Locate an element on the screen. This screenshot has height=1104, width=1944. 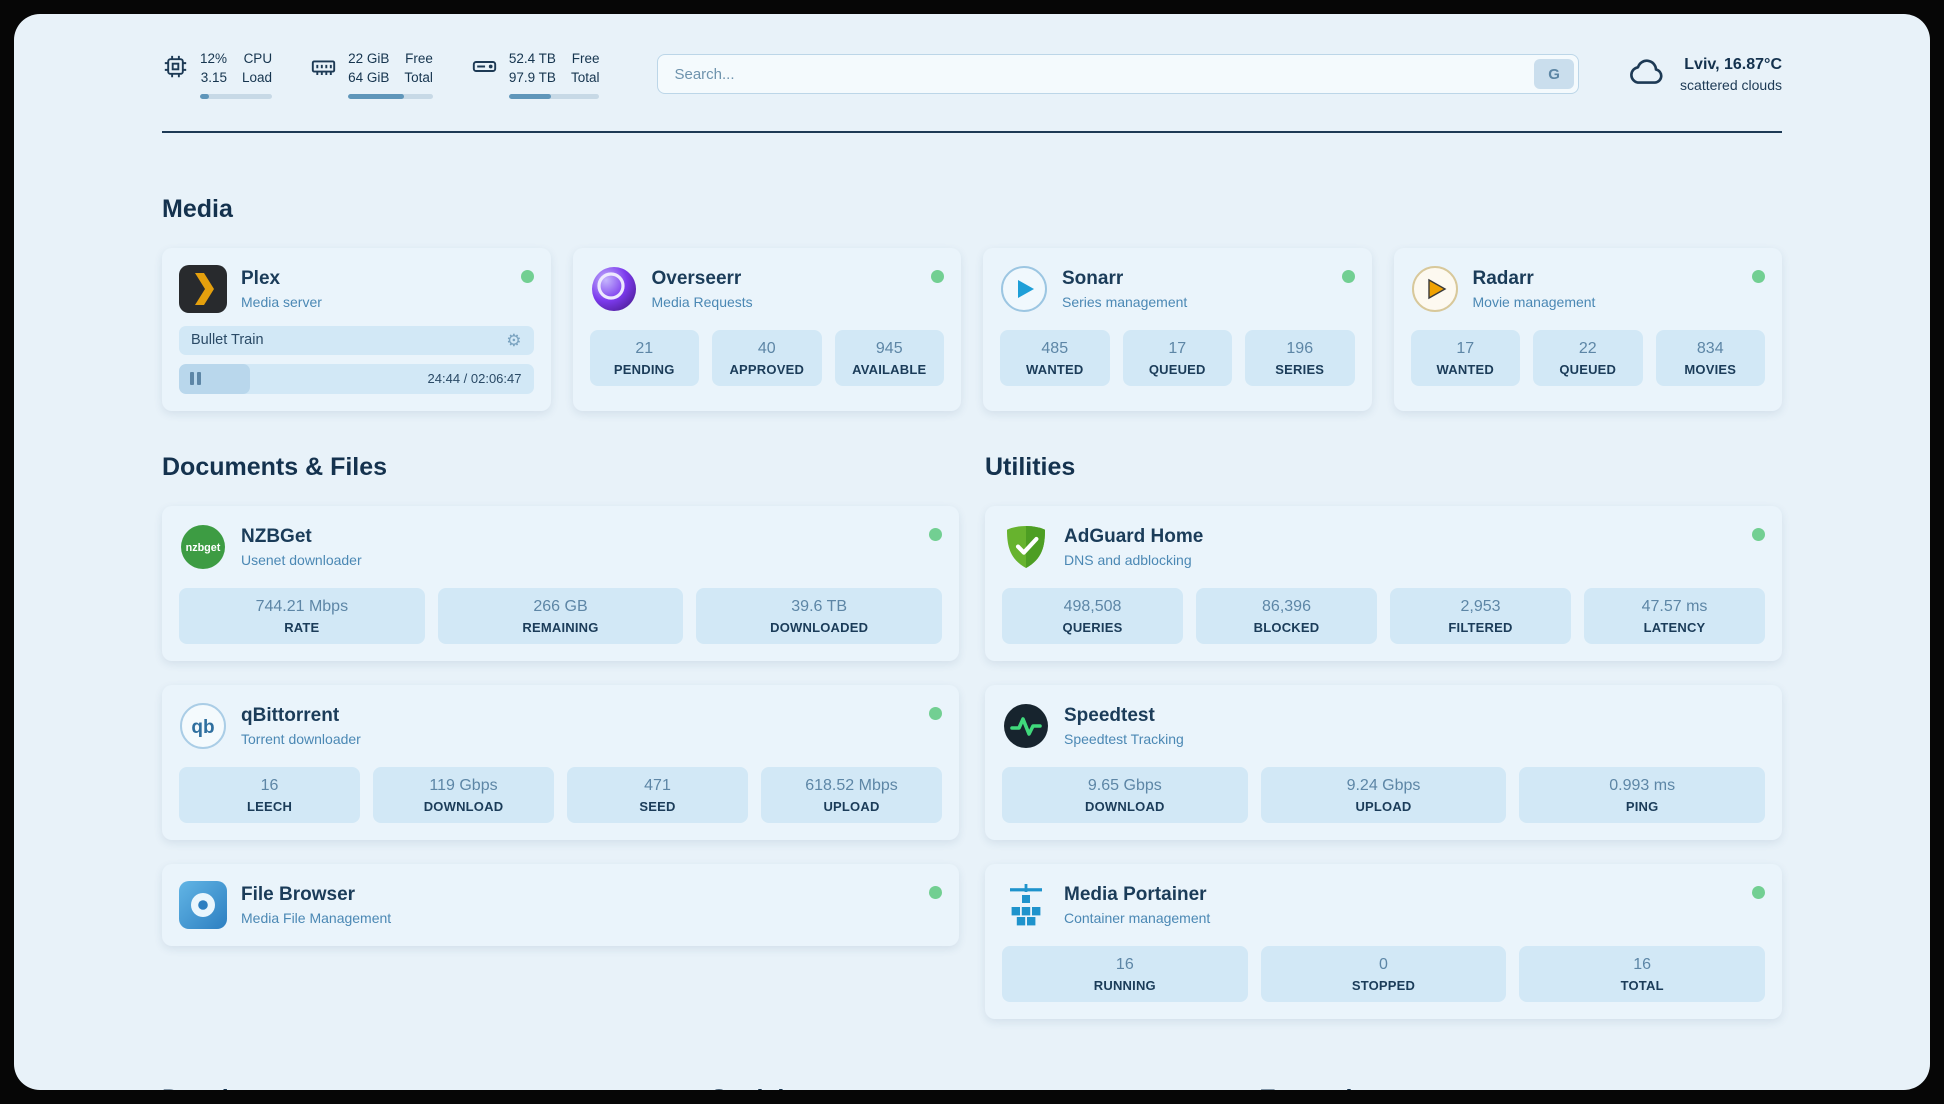
search-input is located at coordinates (1118, 74).